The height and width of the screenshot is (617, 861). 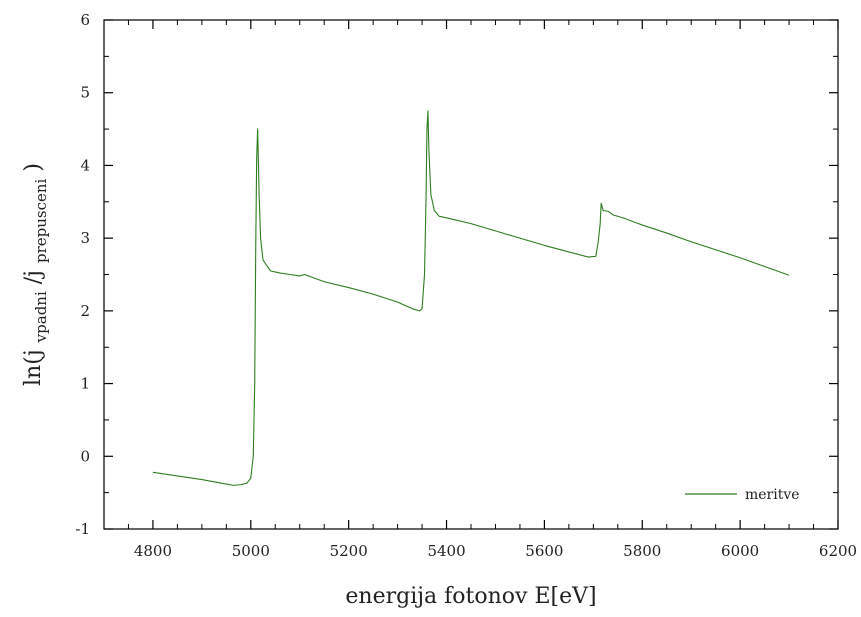 I want to click on x-tick-label: 4800, so click(x=153, y=551).